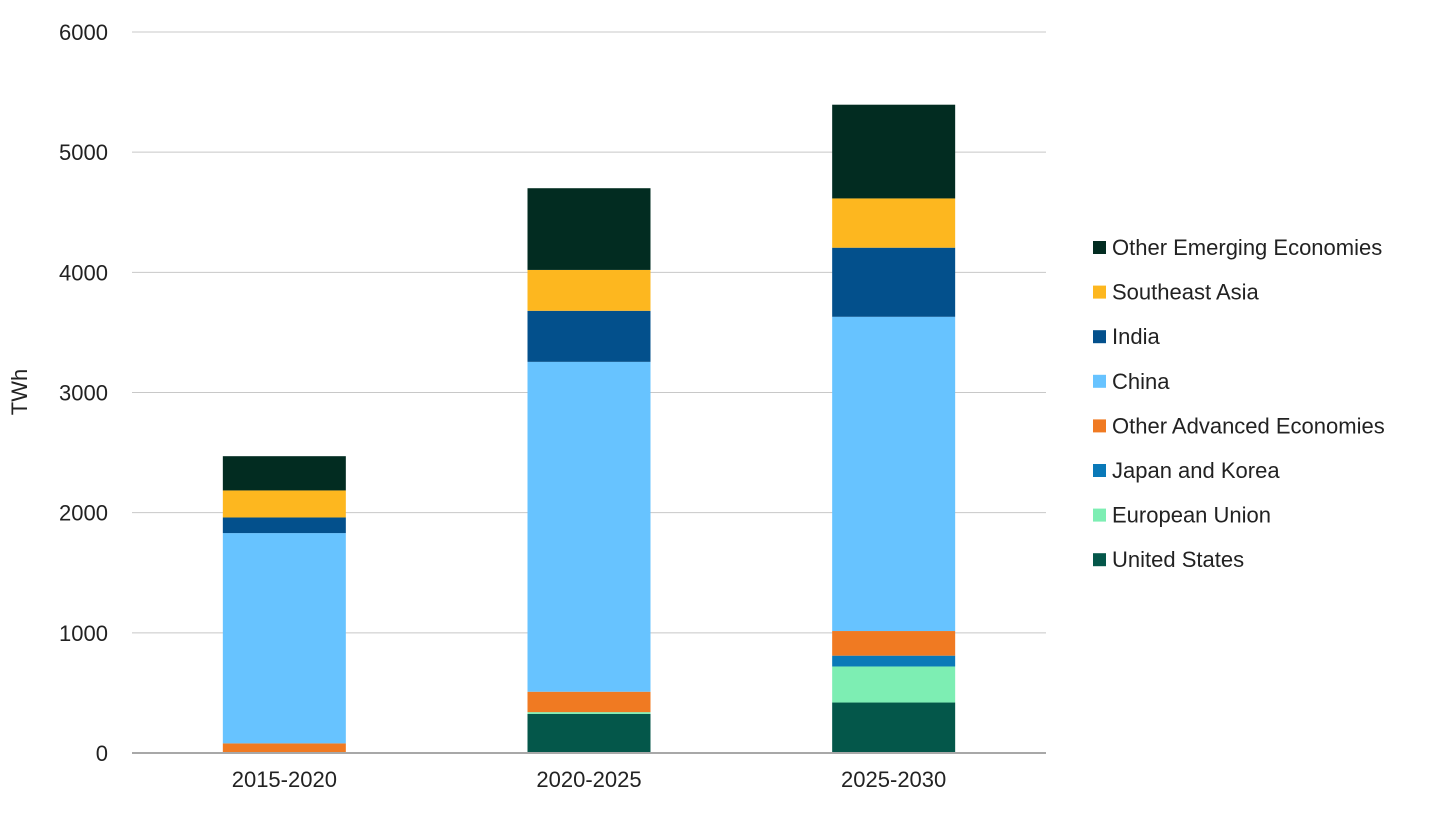  I want to click on x-tick-label: 2020-2025, so click(588, 779).